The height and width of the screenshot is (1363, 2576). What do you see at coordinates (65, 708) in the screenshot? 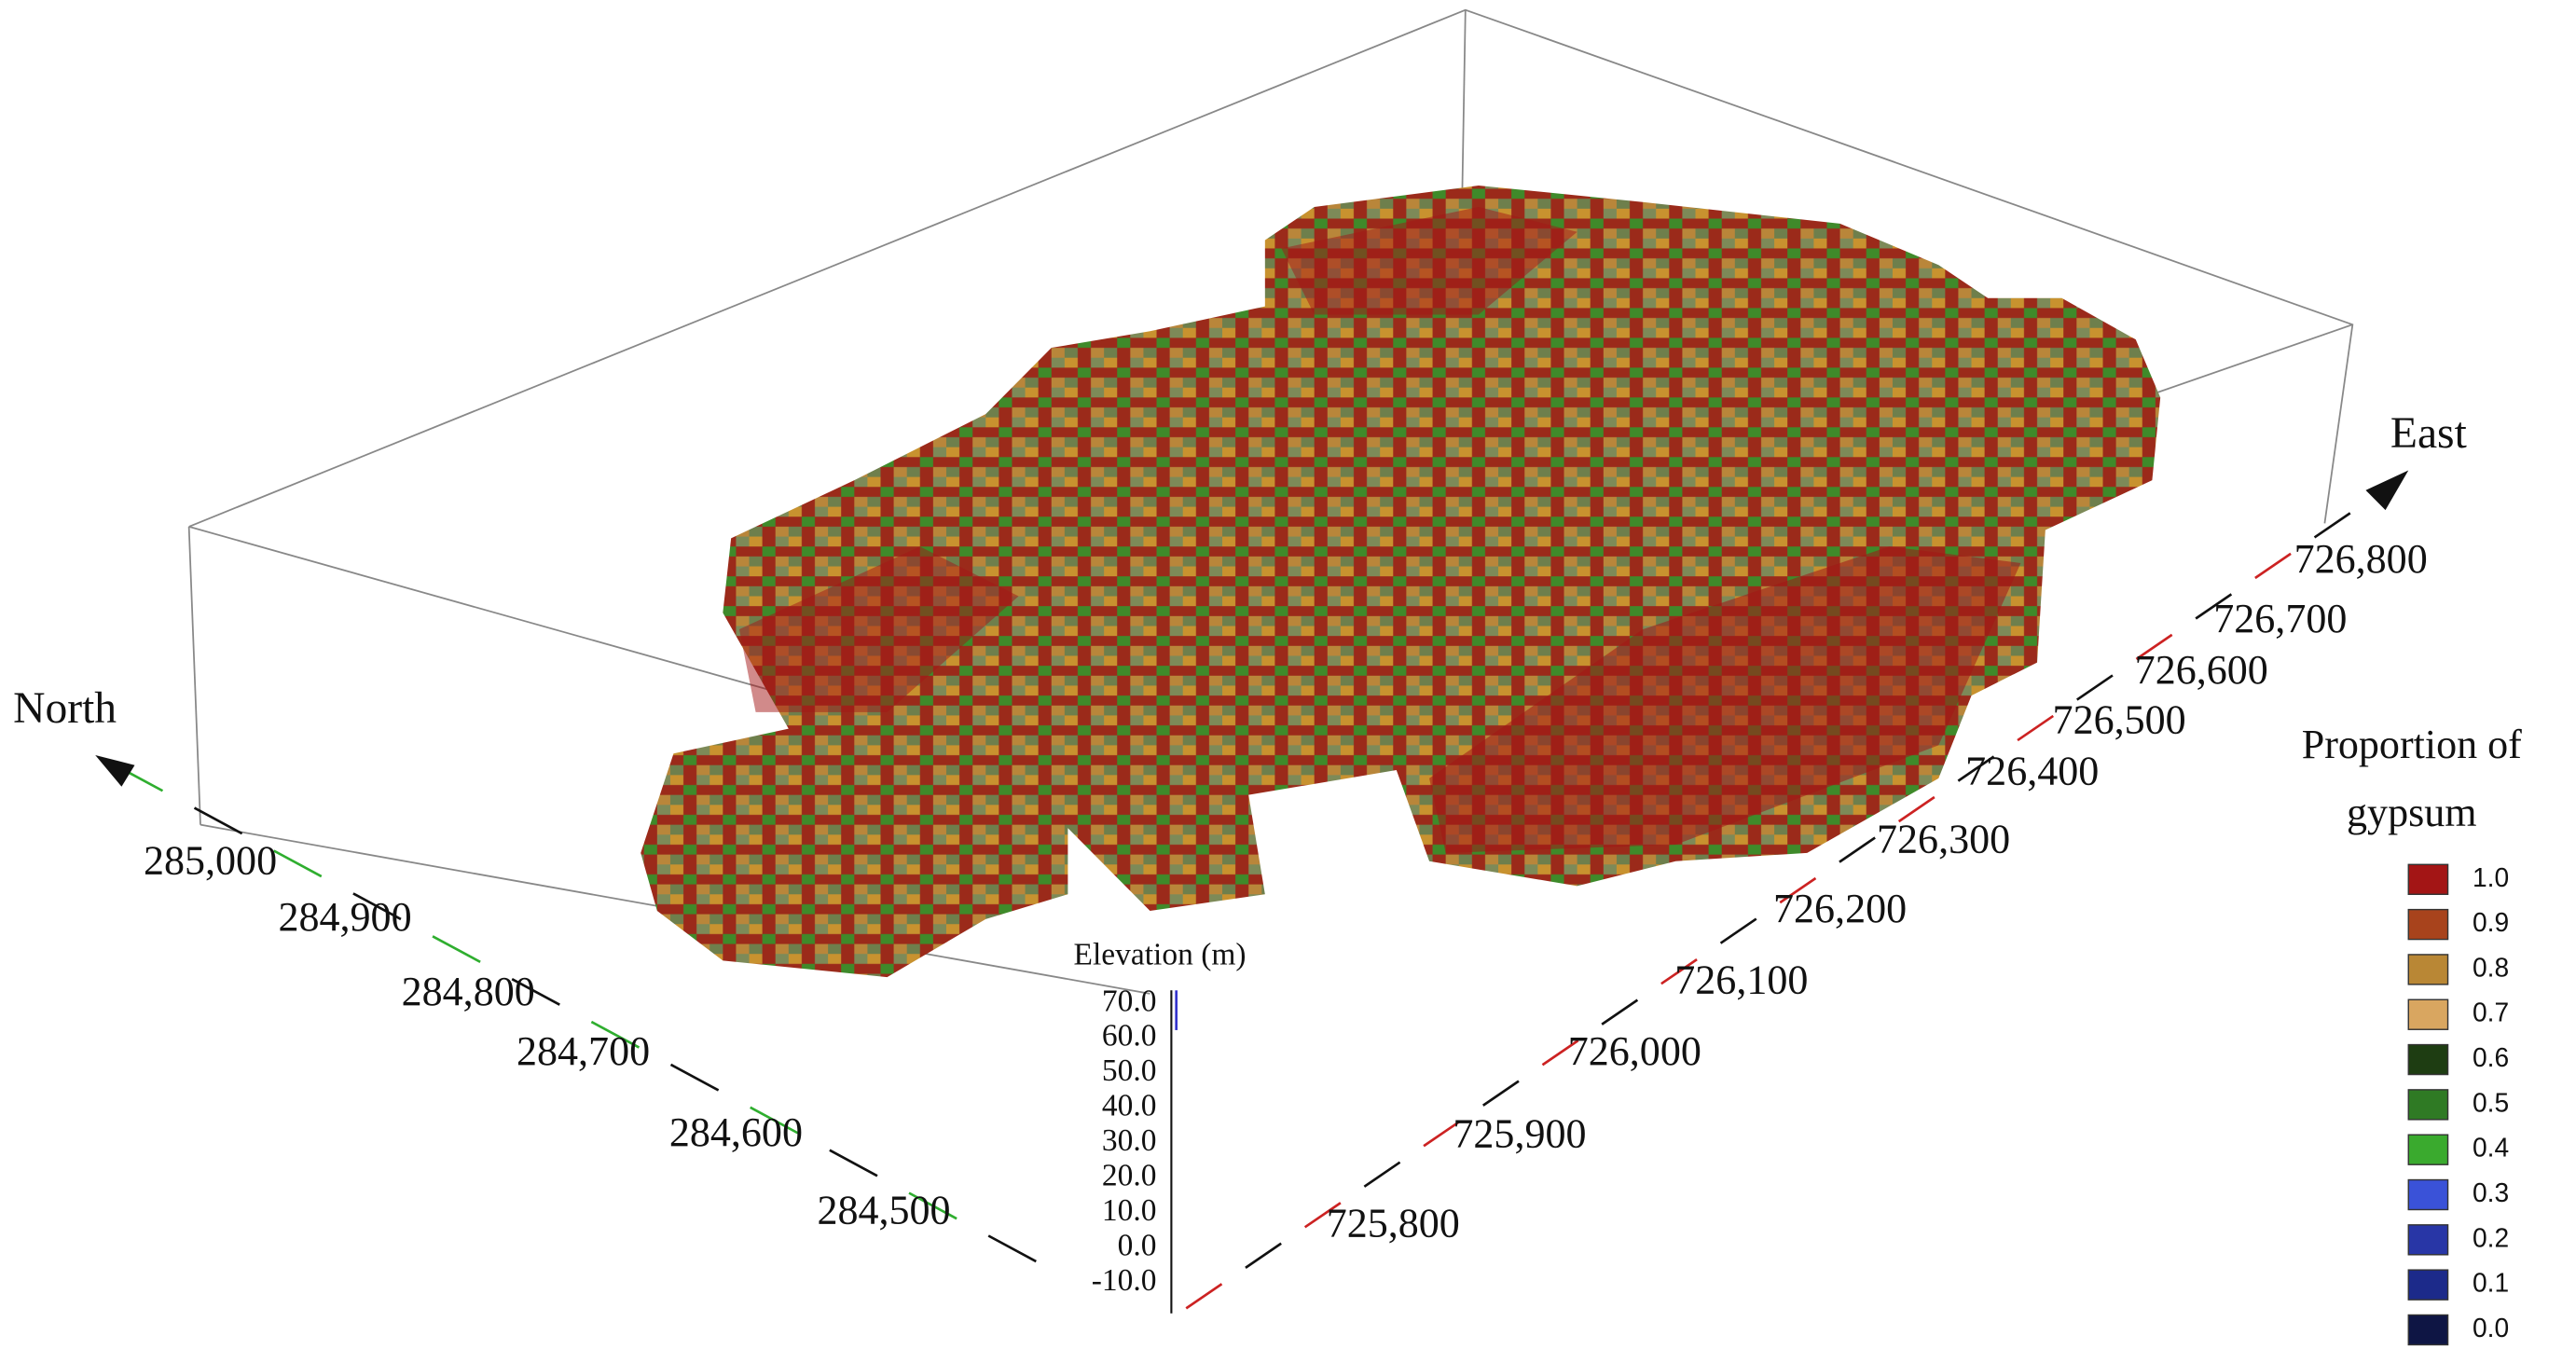
I see `axis-label: North` at bounding box center [65, 708].